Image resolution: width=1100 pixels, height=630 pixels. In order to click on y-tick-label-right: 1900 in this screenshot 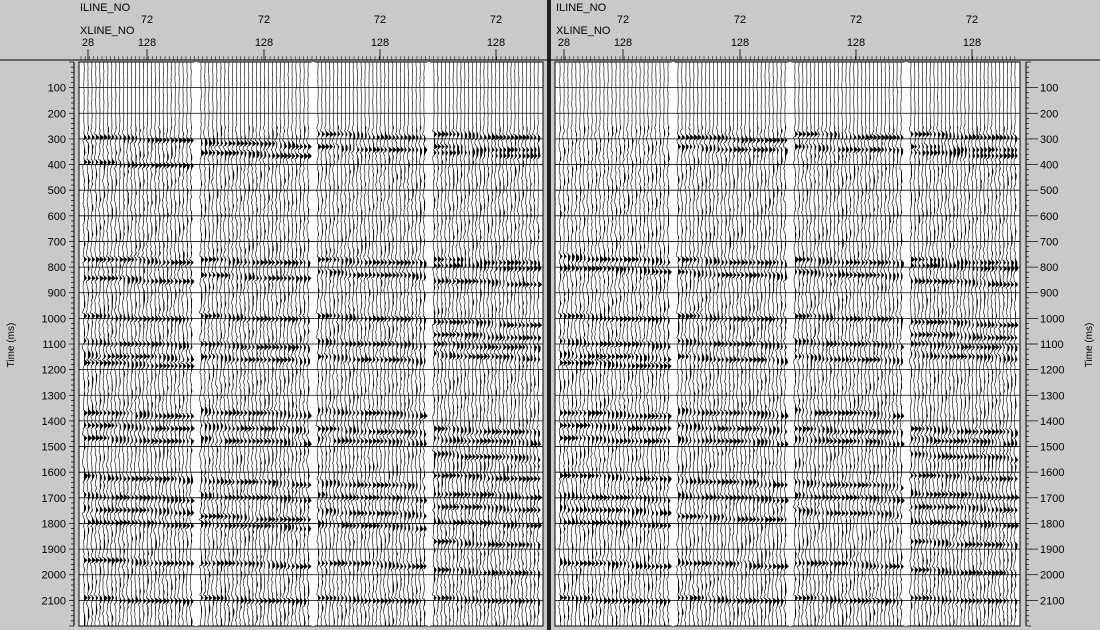, I will do `click(1052, 550)`.